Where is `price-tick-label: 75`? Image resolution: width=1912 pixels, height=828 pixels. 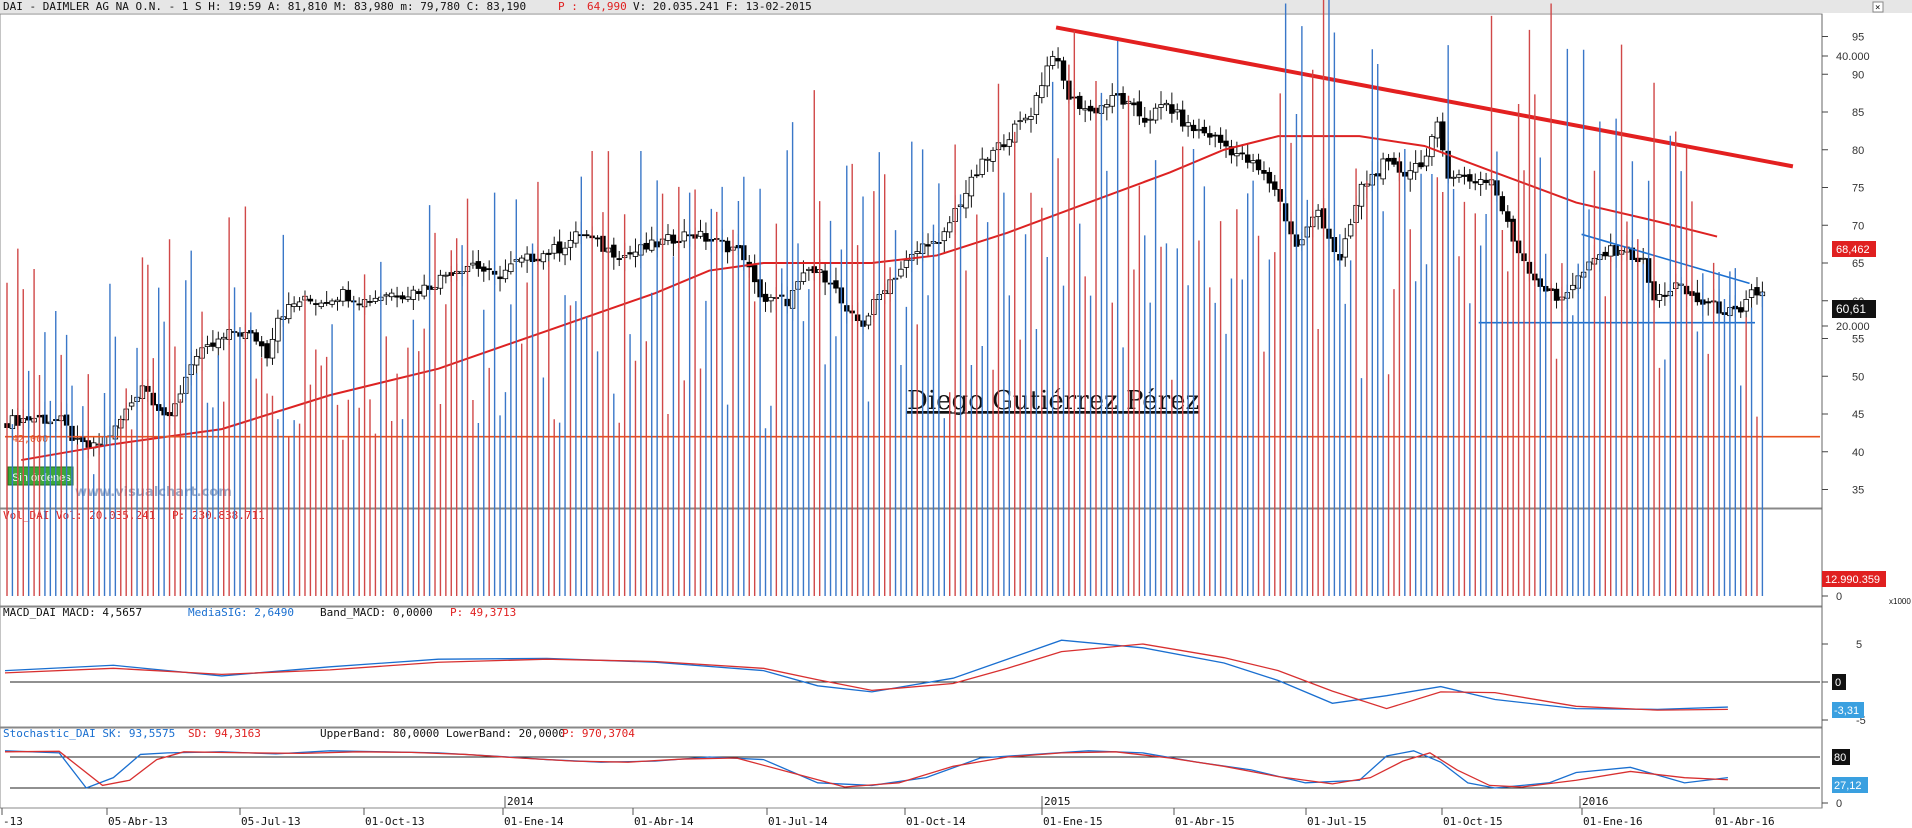
price-tick-label: 75 is located at coordinates (1858, 189).